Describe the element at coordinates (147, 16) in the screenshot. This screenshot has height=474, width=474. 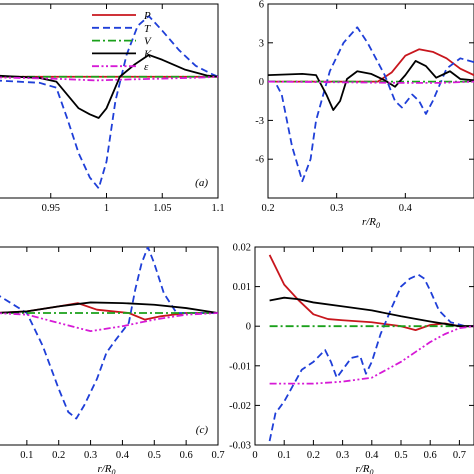
I see `legend-label: P` at that location.